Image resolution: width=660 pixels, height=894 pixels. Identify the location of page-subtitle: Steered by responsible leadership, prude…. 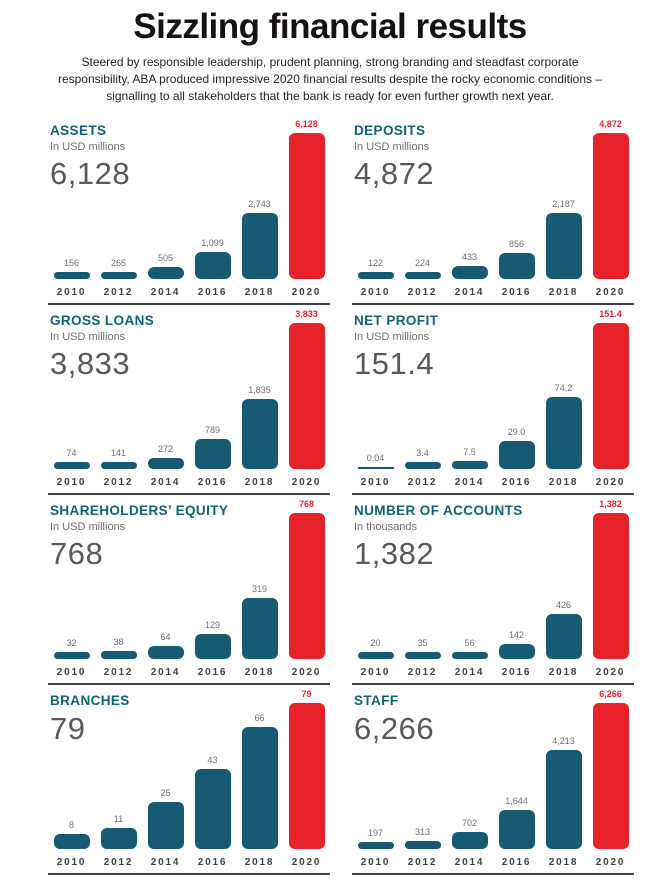
(330, 79).